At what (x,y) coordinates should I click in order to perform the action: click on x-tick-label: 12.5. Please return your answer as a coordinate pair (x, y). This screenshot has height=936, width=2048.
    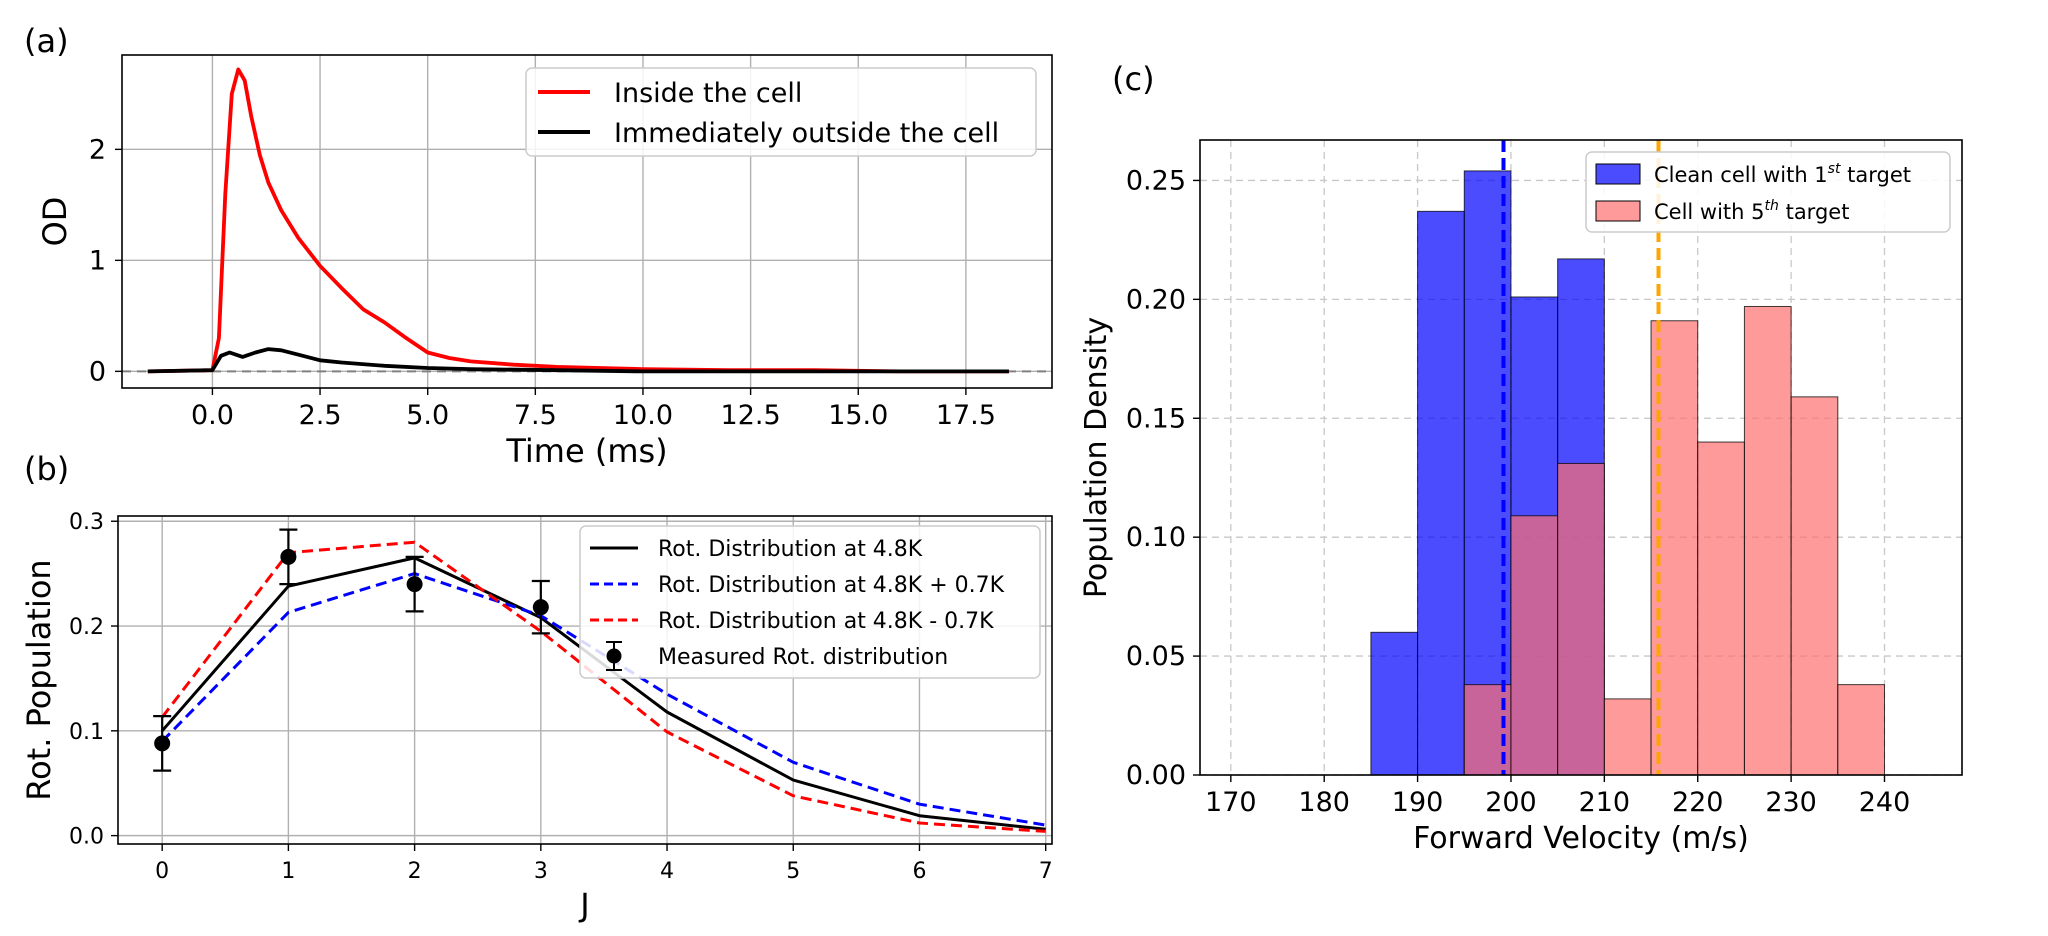
    Looking at the image, I should click on (751, 415).